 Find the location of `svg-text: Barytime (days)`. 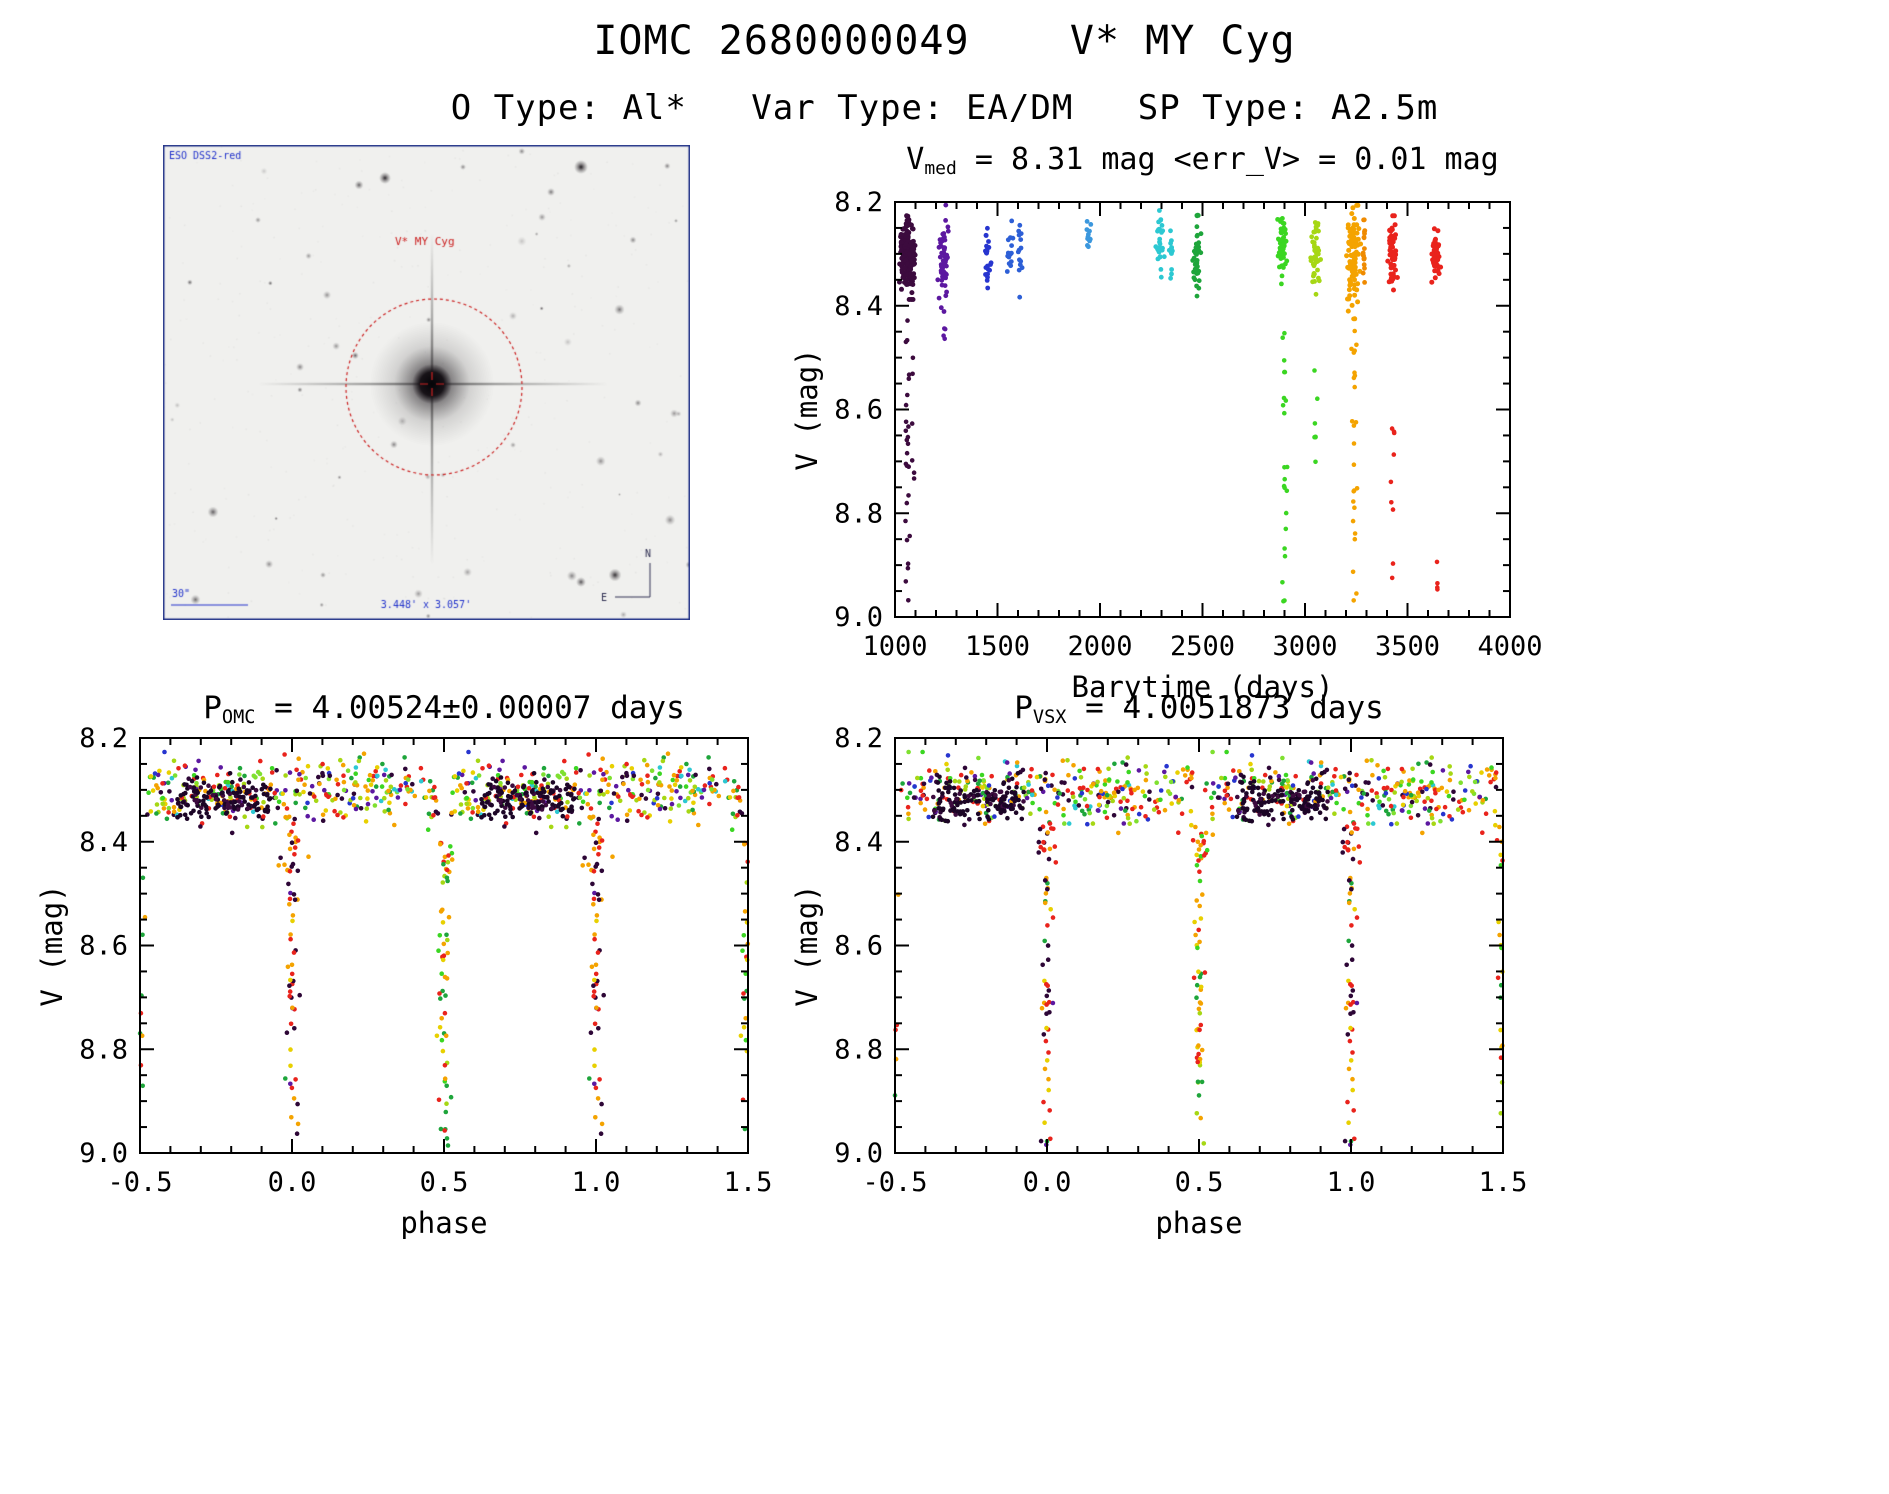

svg-text: Barytime (days) is located at coordinates (1203, 687).